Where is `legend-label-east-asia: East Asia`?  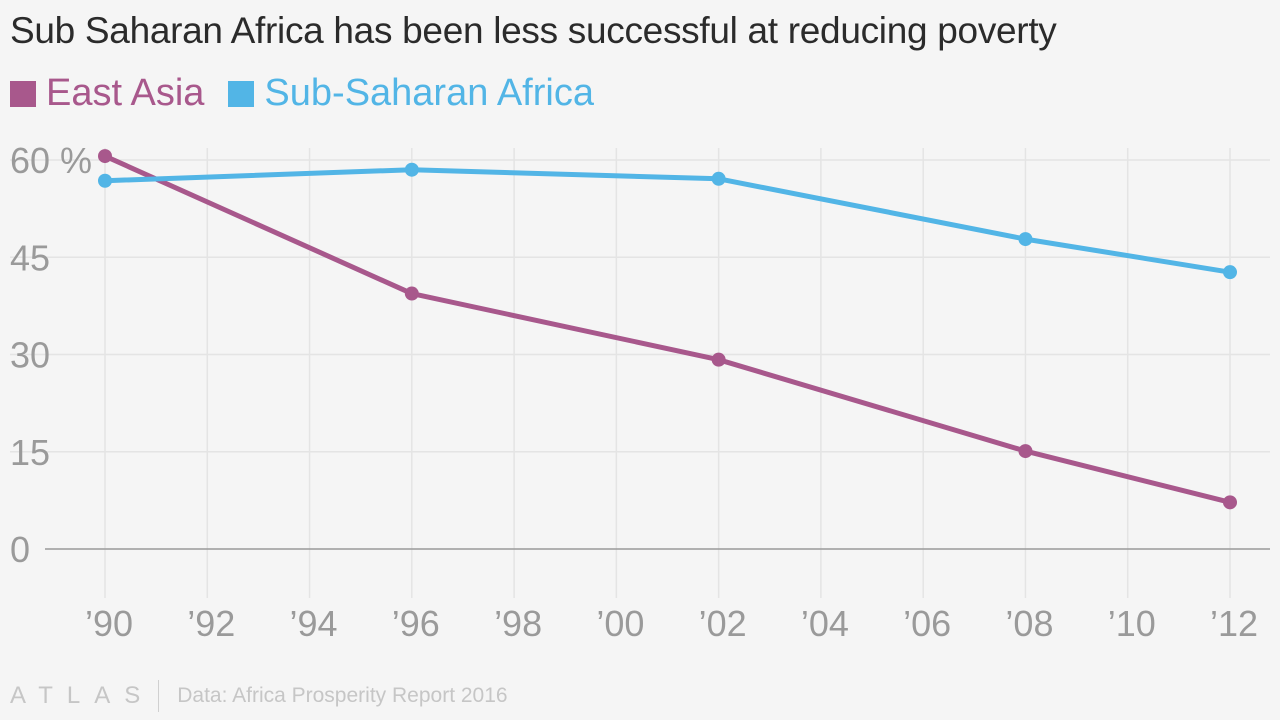 legend-label-east-asia: East Asia is located at coordinates (125, 93).